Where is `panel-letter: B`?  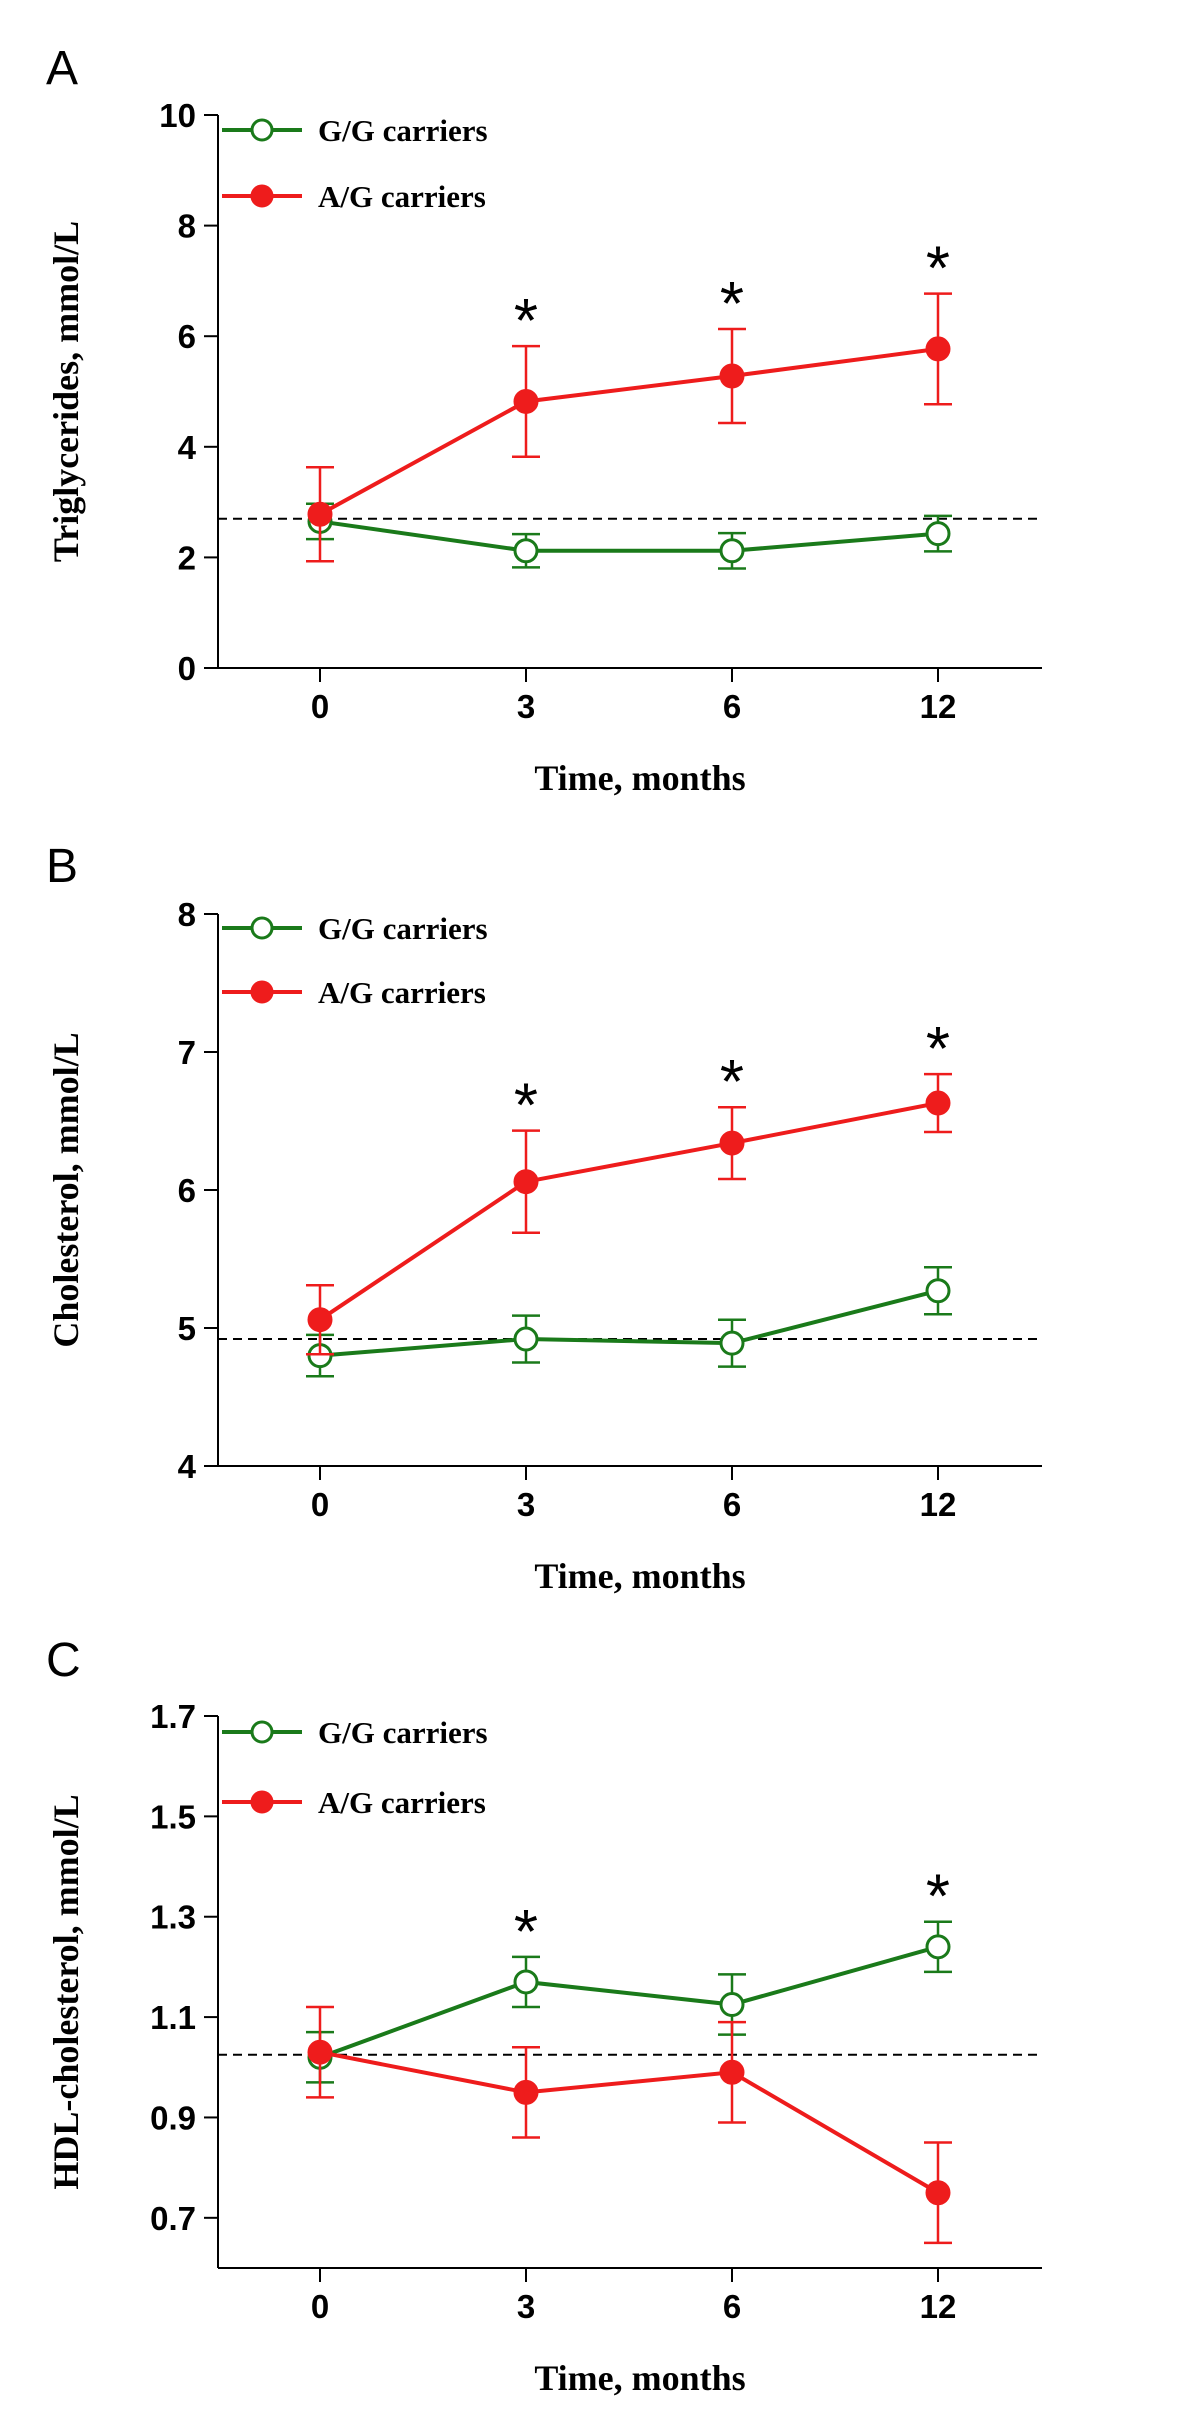
panel-letter: B is located at coordinates (62, 866).